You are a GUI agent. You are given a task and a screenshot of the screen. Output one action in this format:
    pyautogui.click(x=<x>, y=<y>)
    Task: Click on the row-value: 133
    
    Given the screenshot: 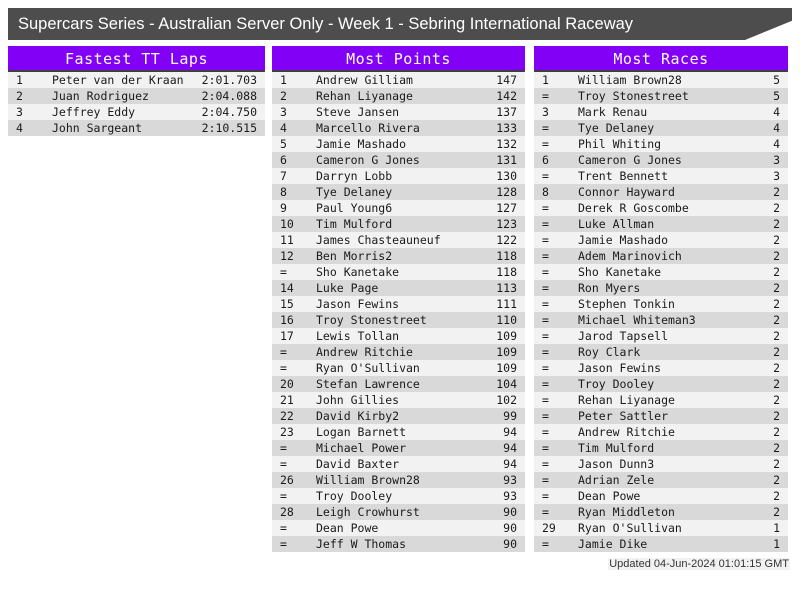 What is the action you would take?
    pyautogui.click(x=506, y=128)
    